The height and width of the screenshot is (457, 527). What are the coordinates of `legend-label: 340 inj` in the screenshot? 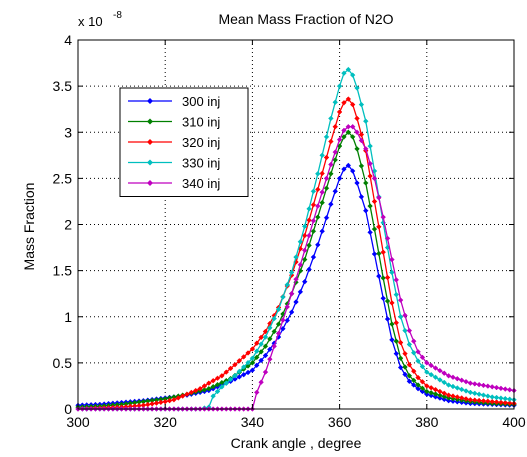 It's located at (201, 183).